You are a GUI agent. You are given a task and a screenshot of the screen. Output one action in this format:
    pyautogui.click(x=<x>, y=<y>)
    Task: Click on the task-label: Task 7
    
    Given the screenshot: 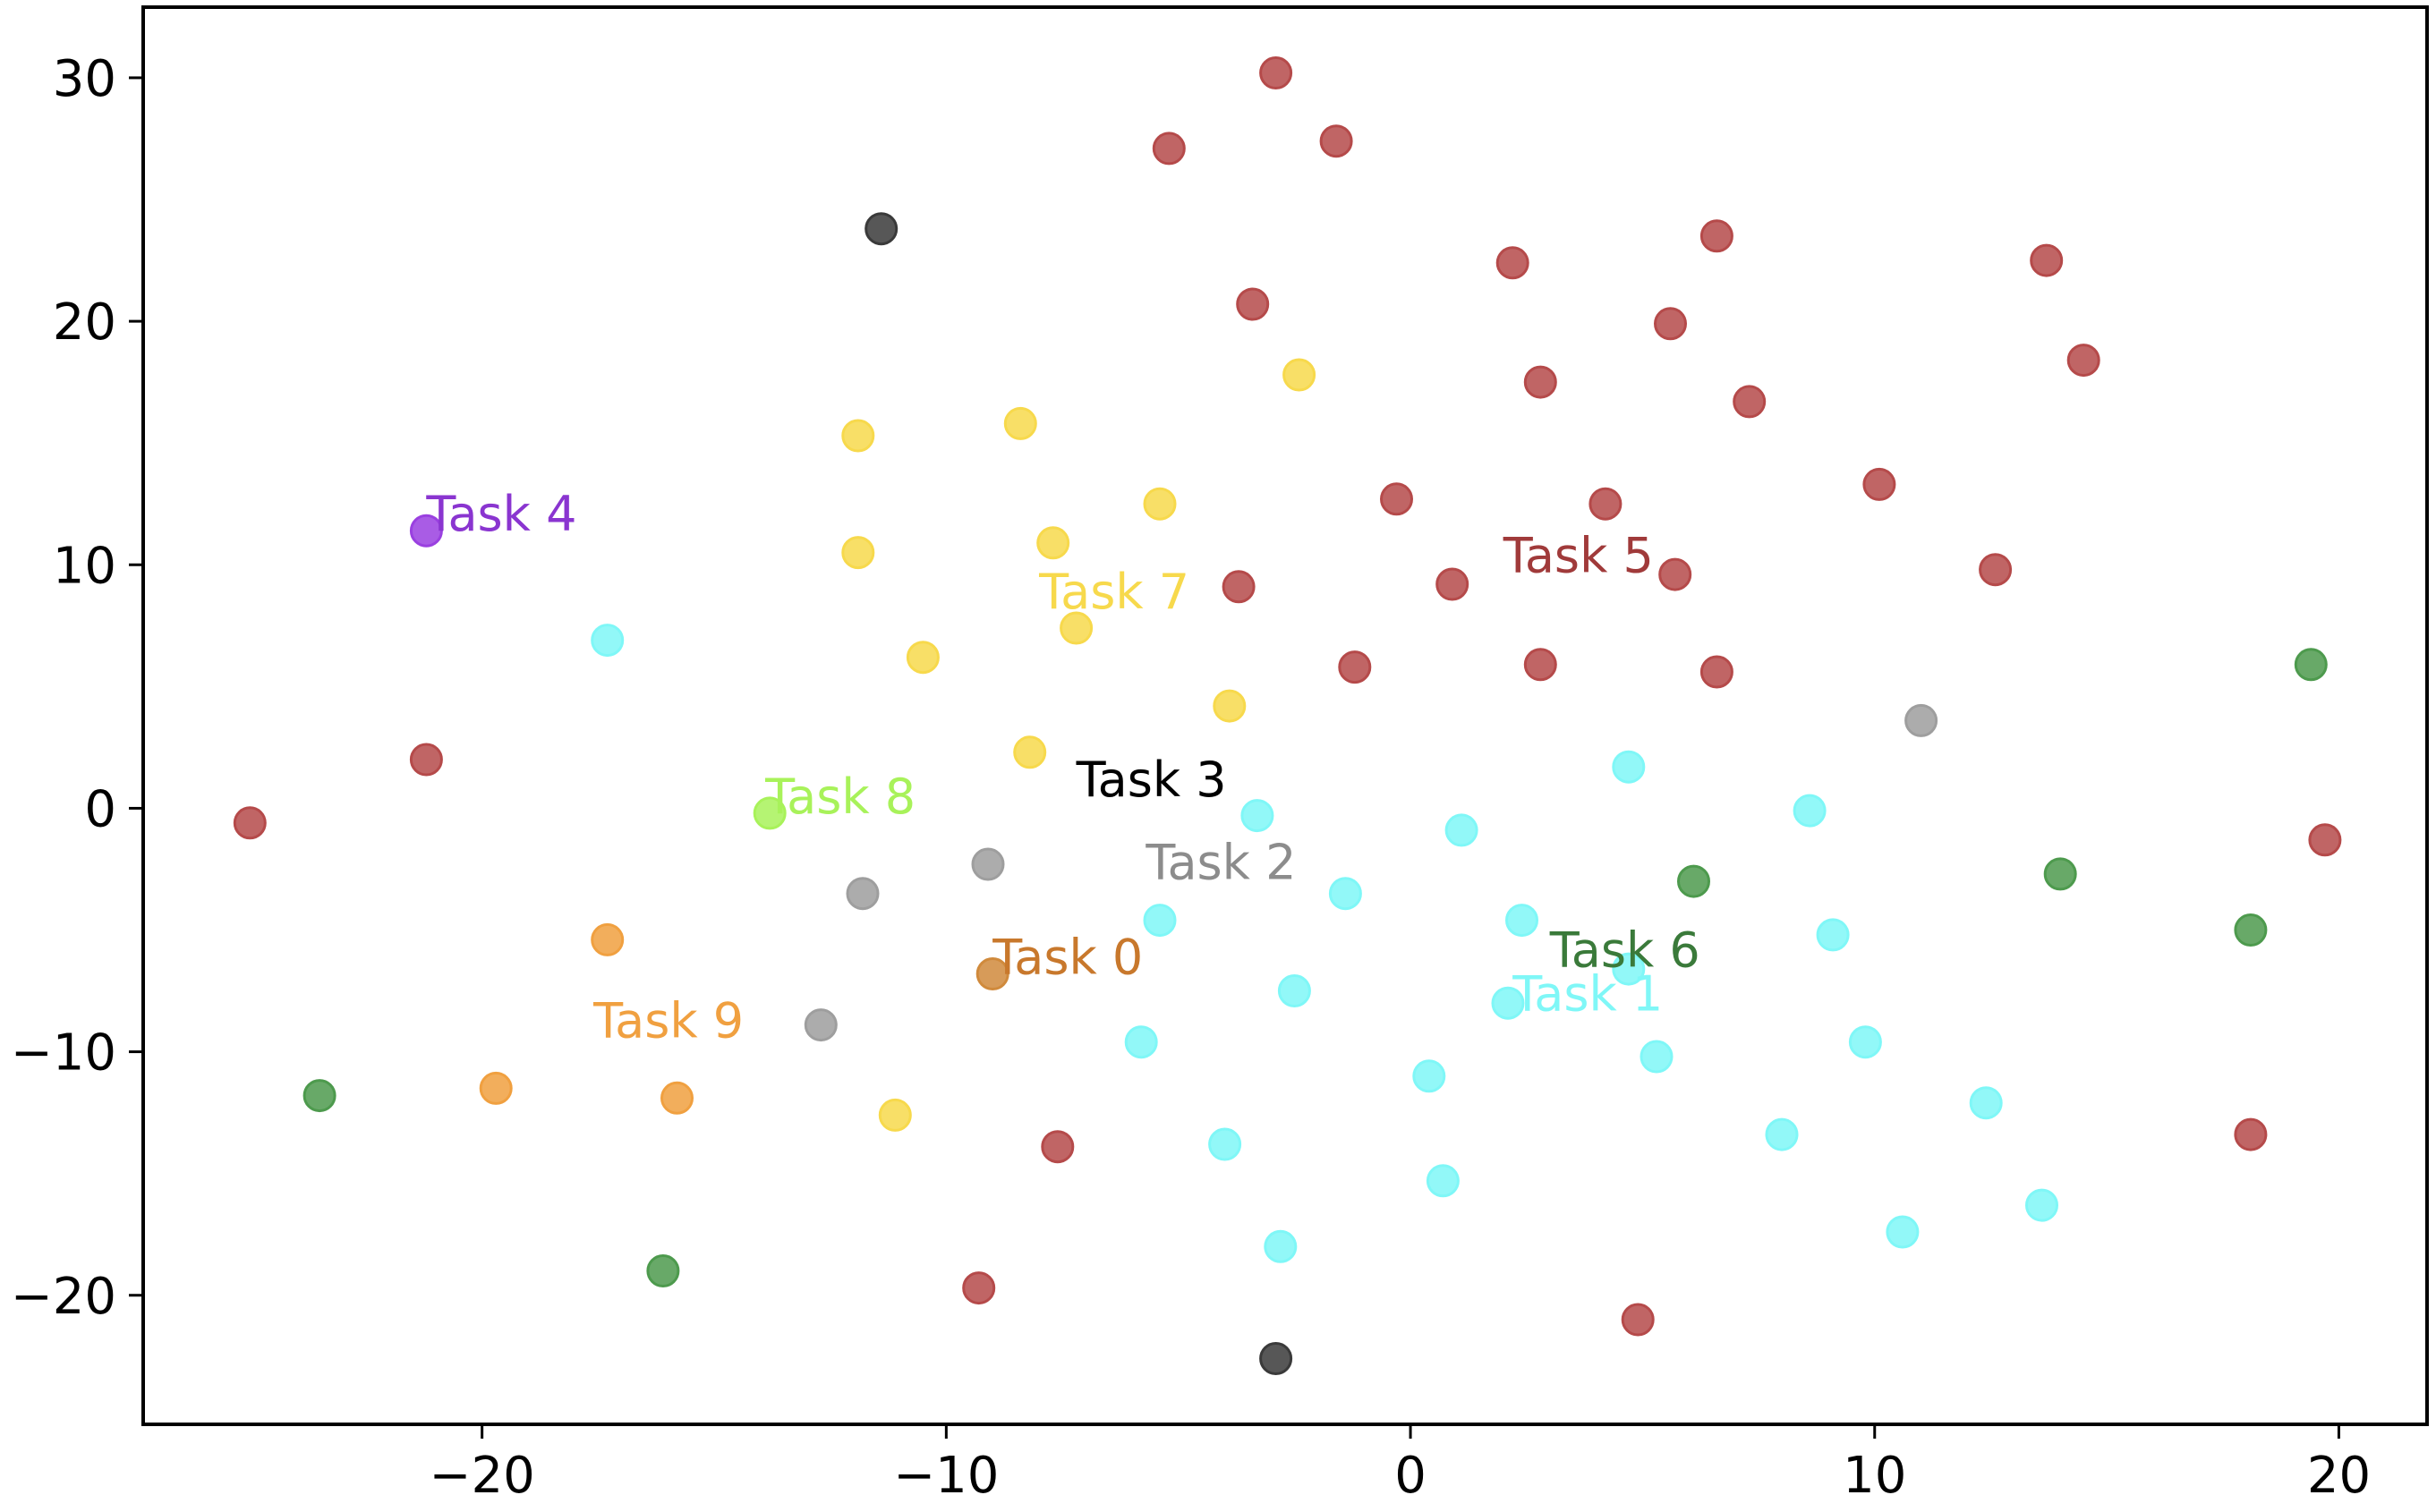 What is the action you would take?
    pyautogui.click(x=1113, y=592)
    